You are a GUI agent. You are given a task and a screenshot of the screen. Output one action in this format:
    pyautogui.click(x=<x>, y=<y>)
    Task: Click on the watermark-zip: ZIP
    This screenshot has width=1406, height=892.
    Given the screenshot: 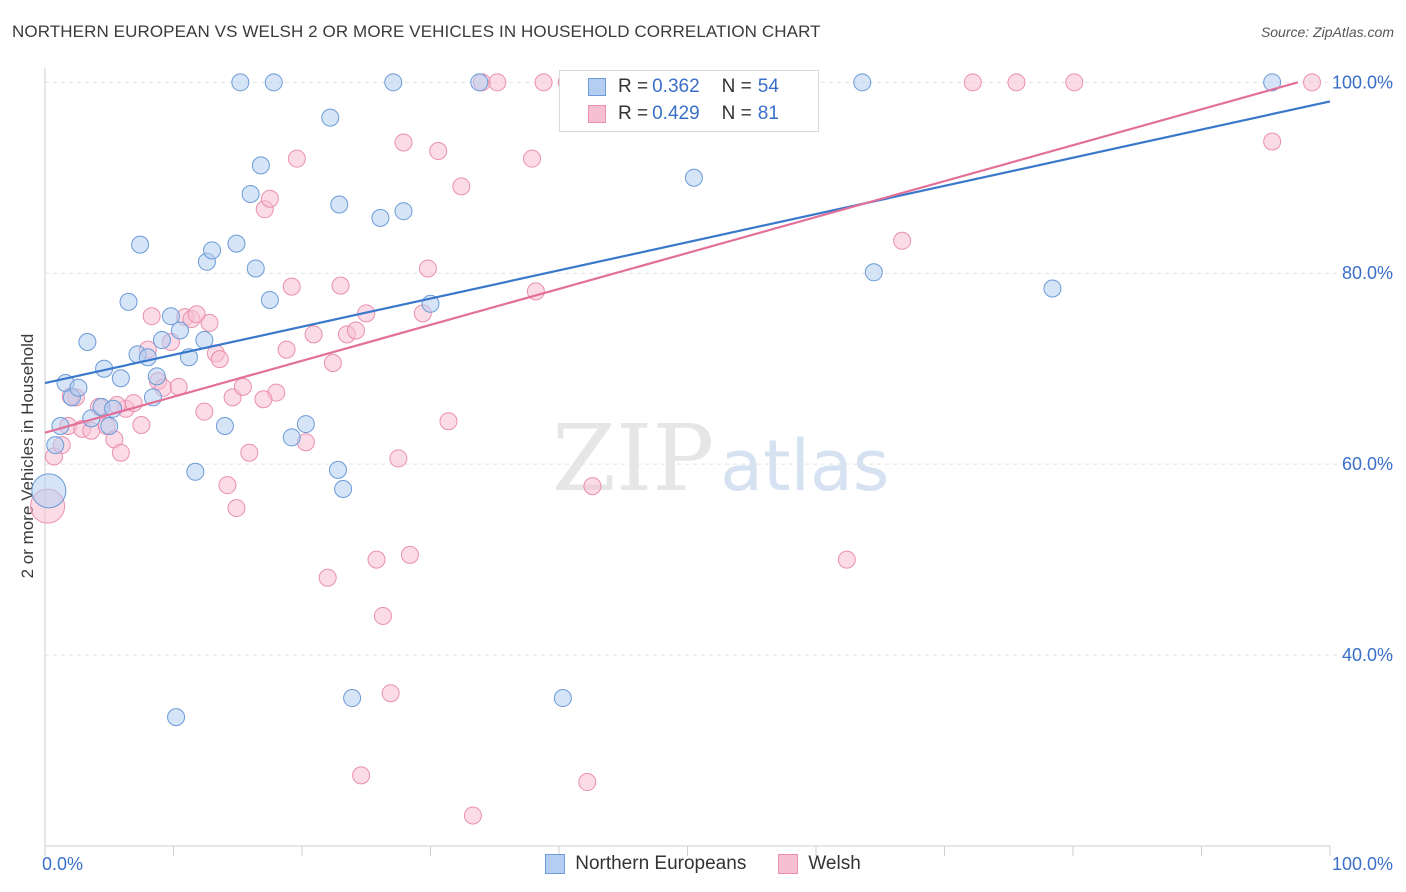 What is the action you would take?
    pyautogui.click(x=633, y=458)
    